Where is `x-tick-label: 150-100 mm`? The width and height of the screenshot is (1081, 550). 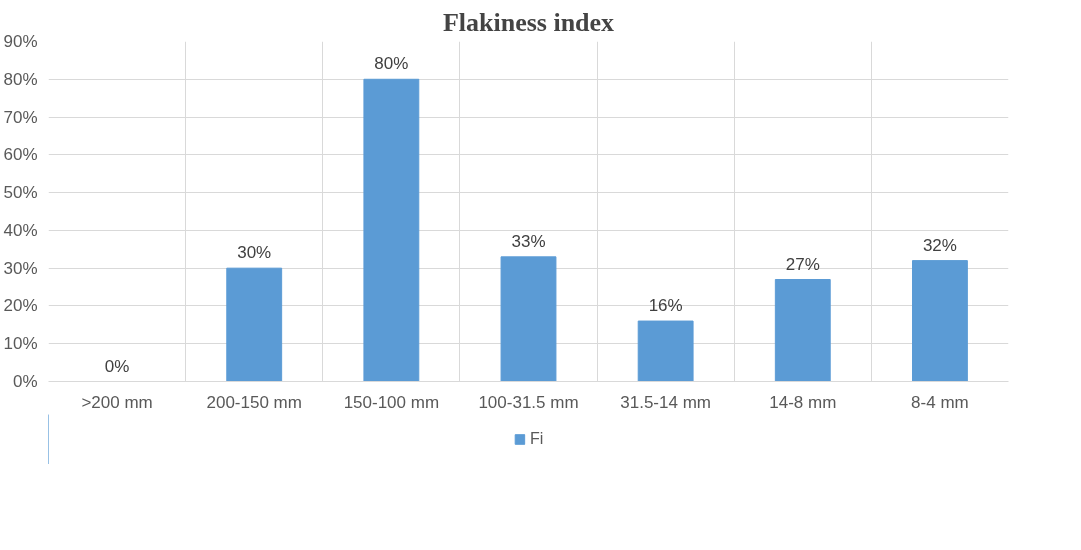
x-tick-label: 150-100 mm is located at coordinates (391, 402).